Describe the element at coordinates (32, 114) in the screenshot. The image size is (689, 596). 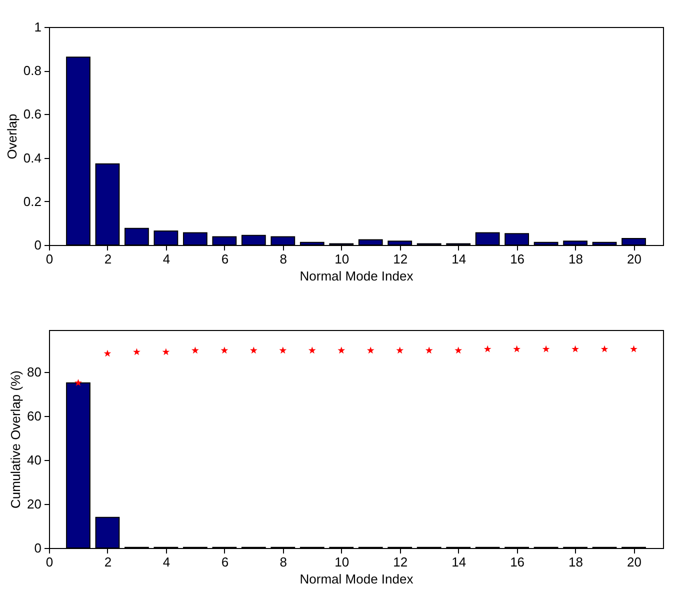
I see `y-tick-label: 0.6` at that location.